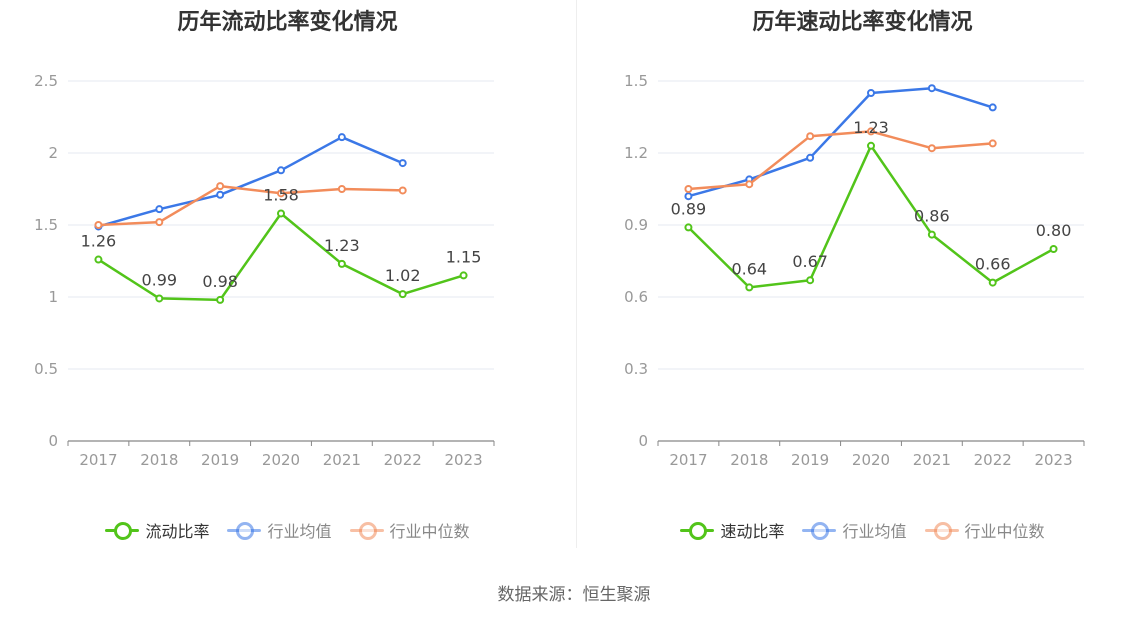 The height and width of the screenshot is (619, 1148). What do you see at coordinates (874, 531) in the screenshot?
I see `legend-label: 行业均值` at bounding box center [874, 531].